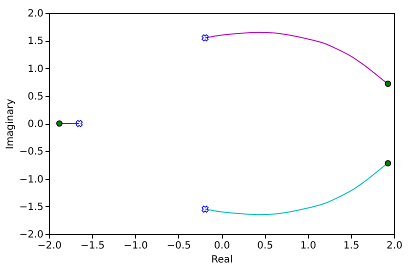 The image size is (416, 268). Describe the element at coordinates (36, 14) in the screenshot. I see `y-tick-label: 2.0` at that location.